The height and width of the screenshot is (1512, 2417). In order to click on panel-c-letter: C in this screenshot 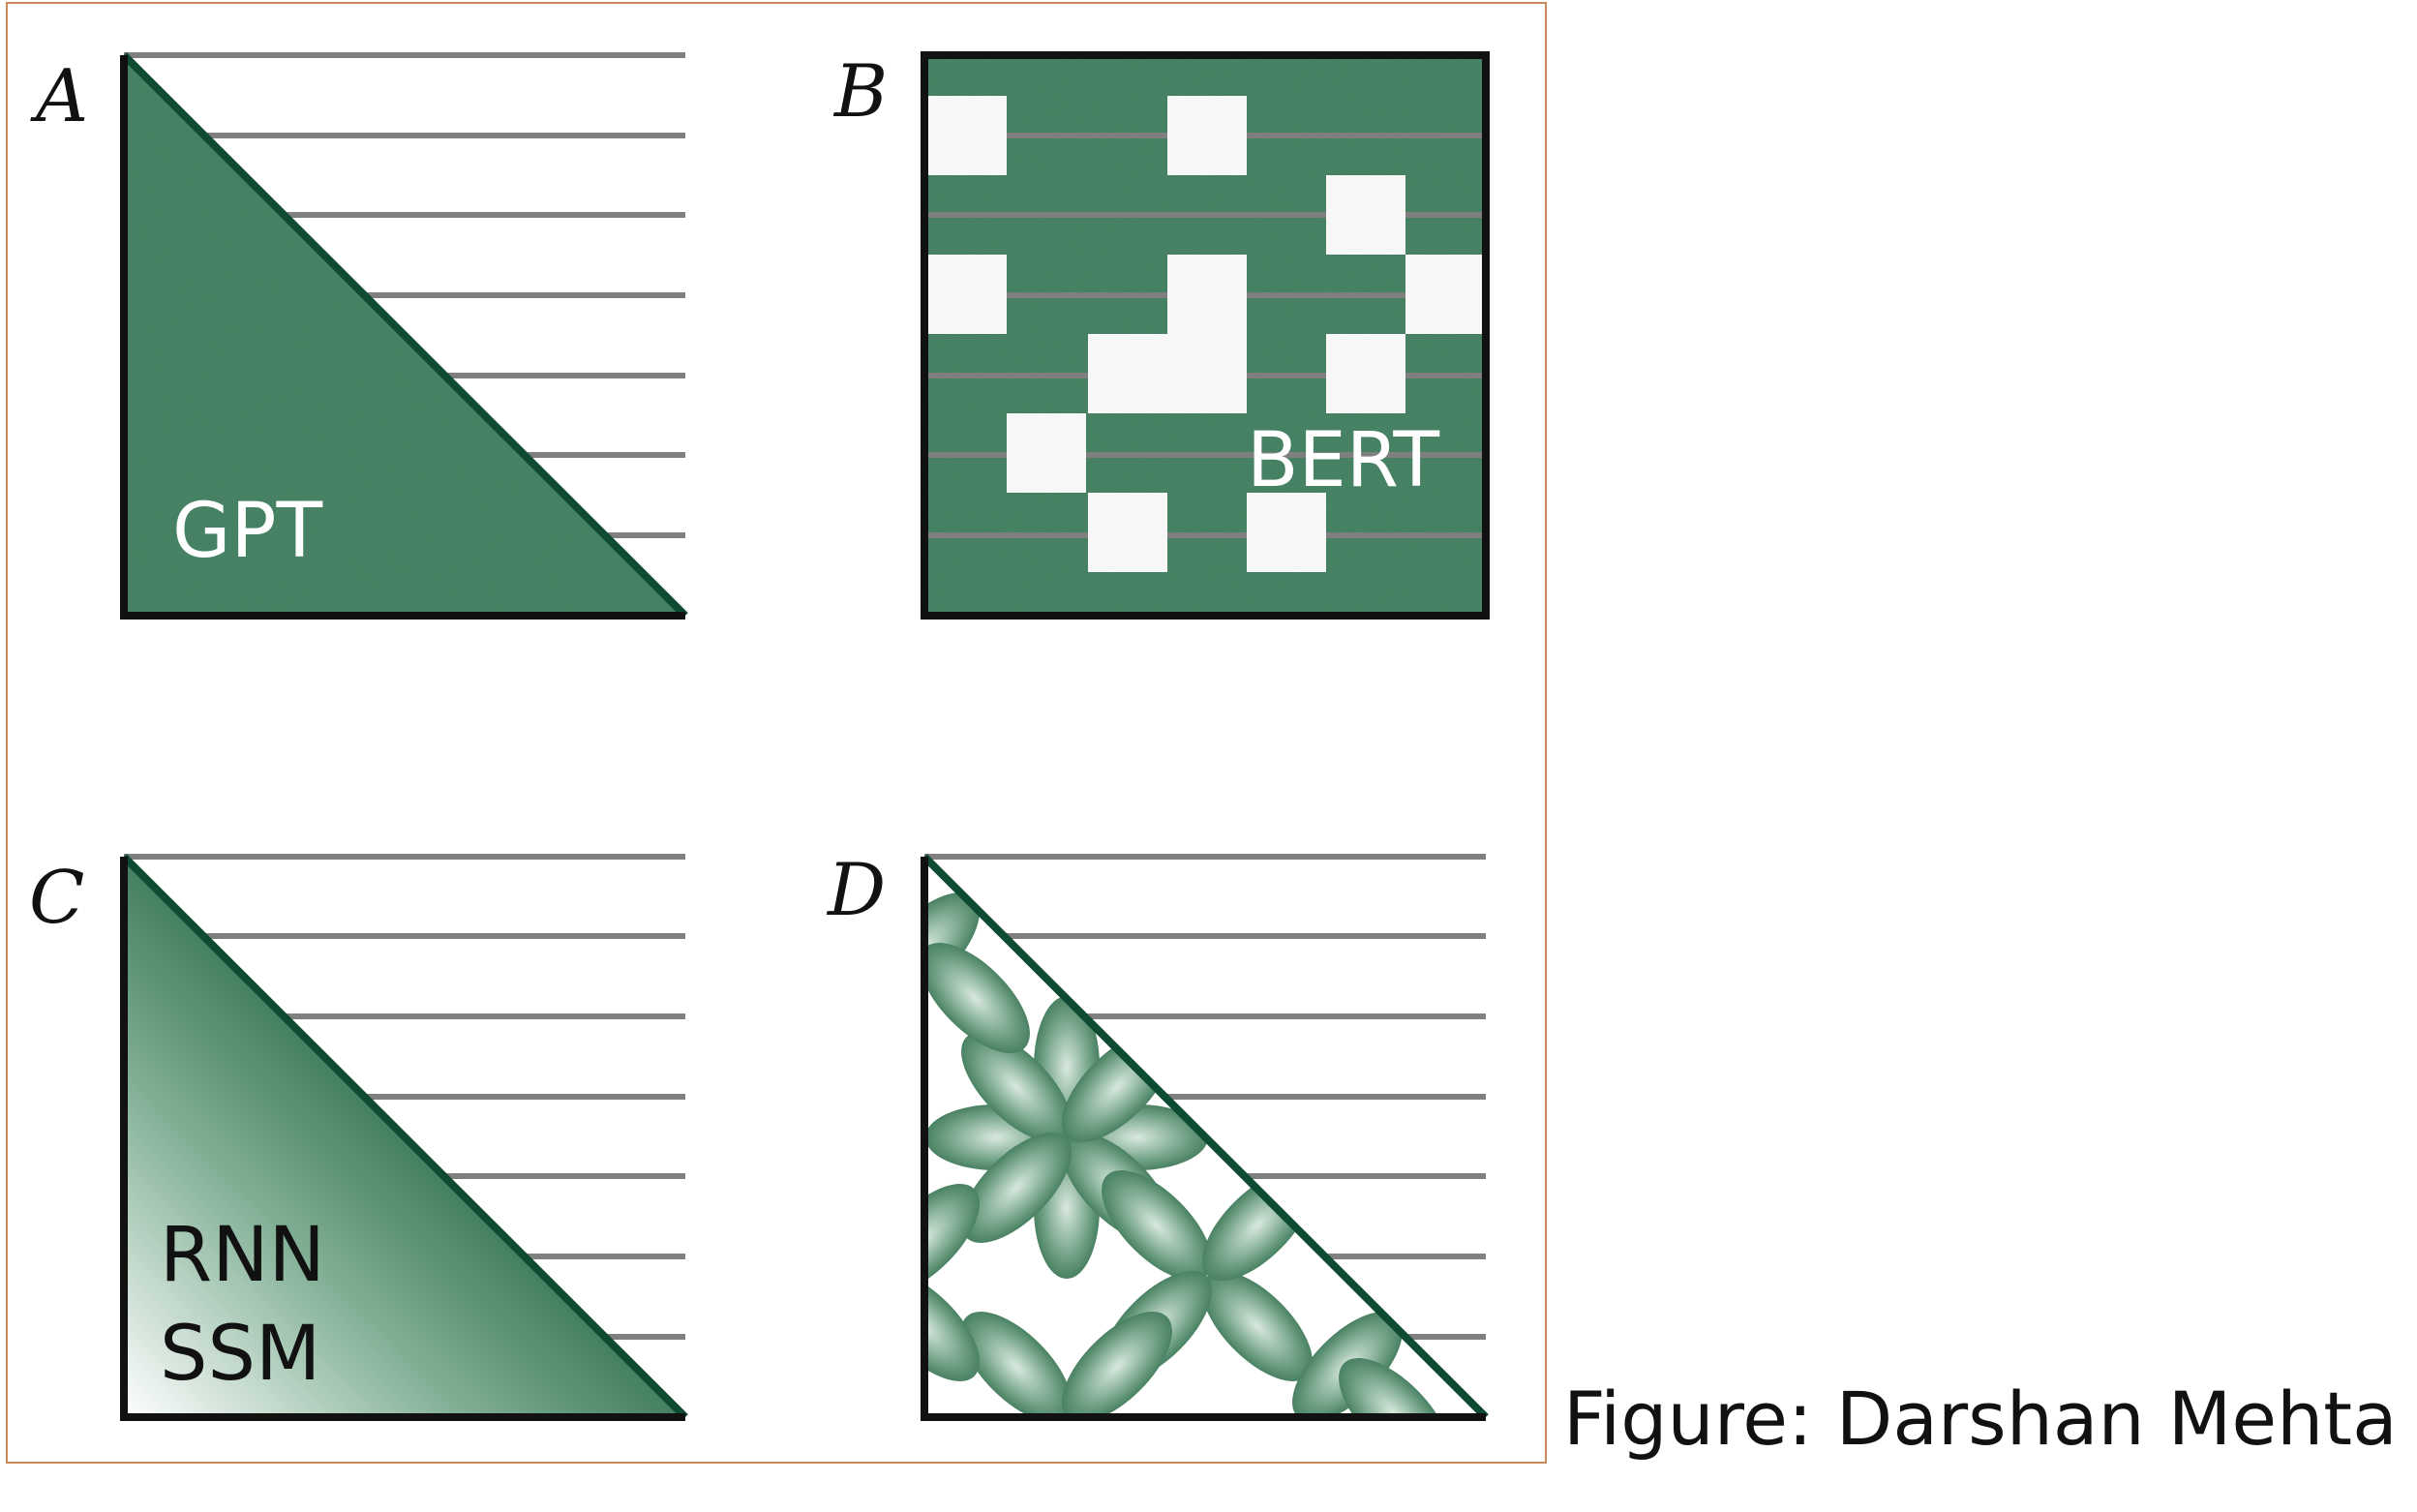, I will do `click(56, 897)`.